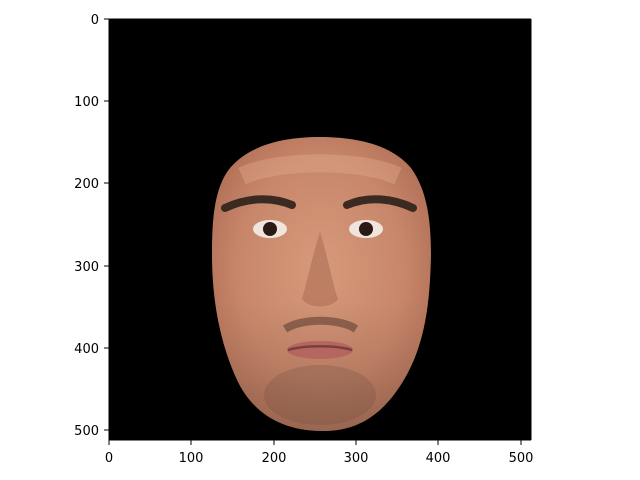 The height and width of the screenshot is (480, 640). Describe the element at coordinates (95, 20) in the screenshot. I see `y-tick-0-label: 0` at that location.